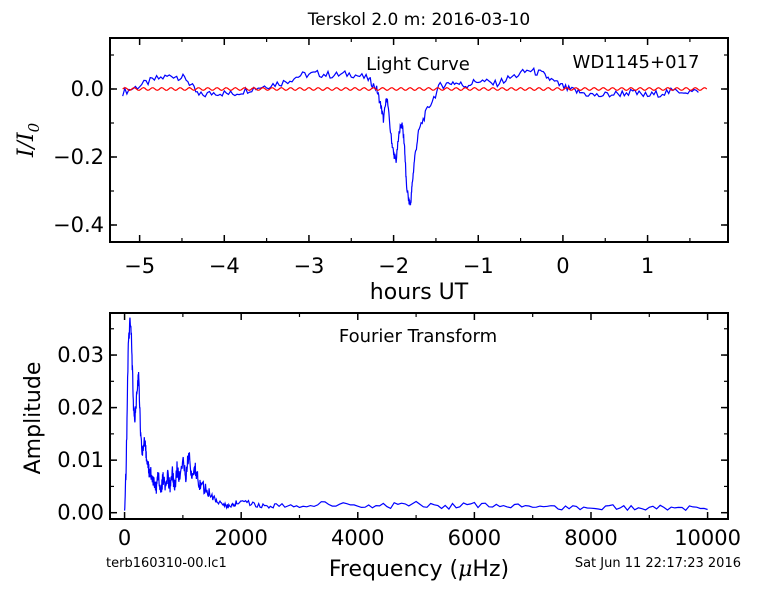  What do you see at coordinates (393, 266) in the screenshot?
I see `x-tick-label: −2` at bounding box center [393, 266].